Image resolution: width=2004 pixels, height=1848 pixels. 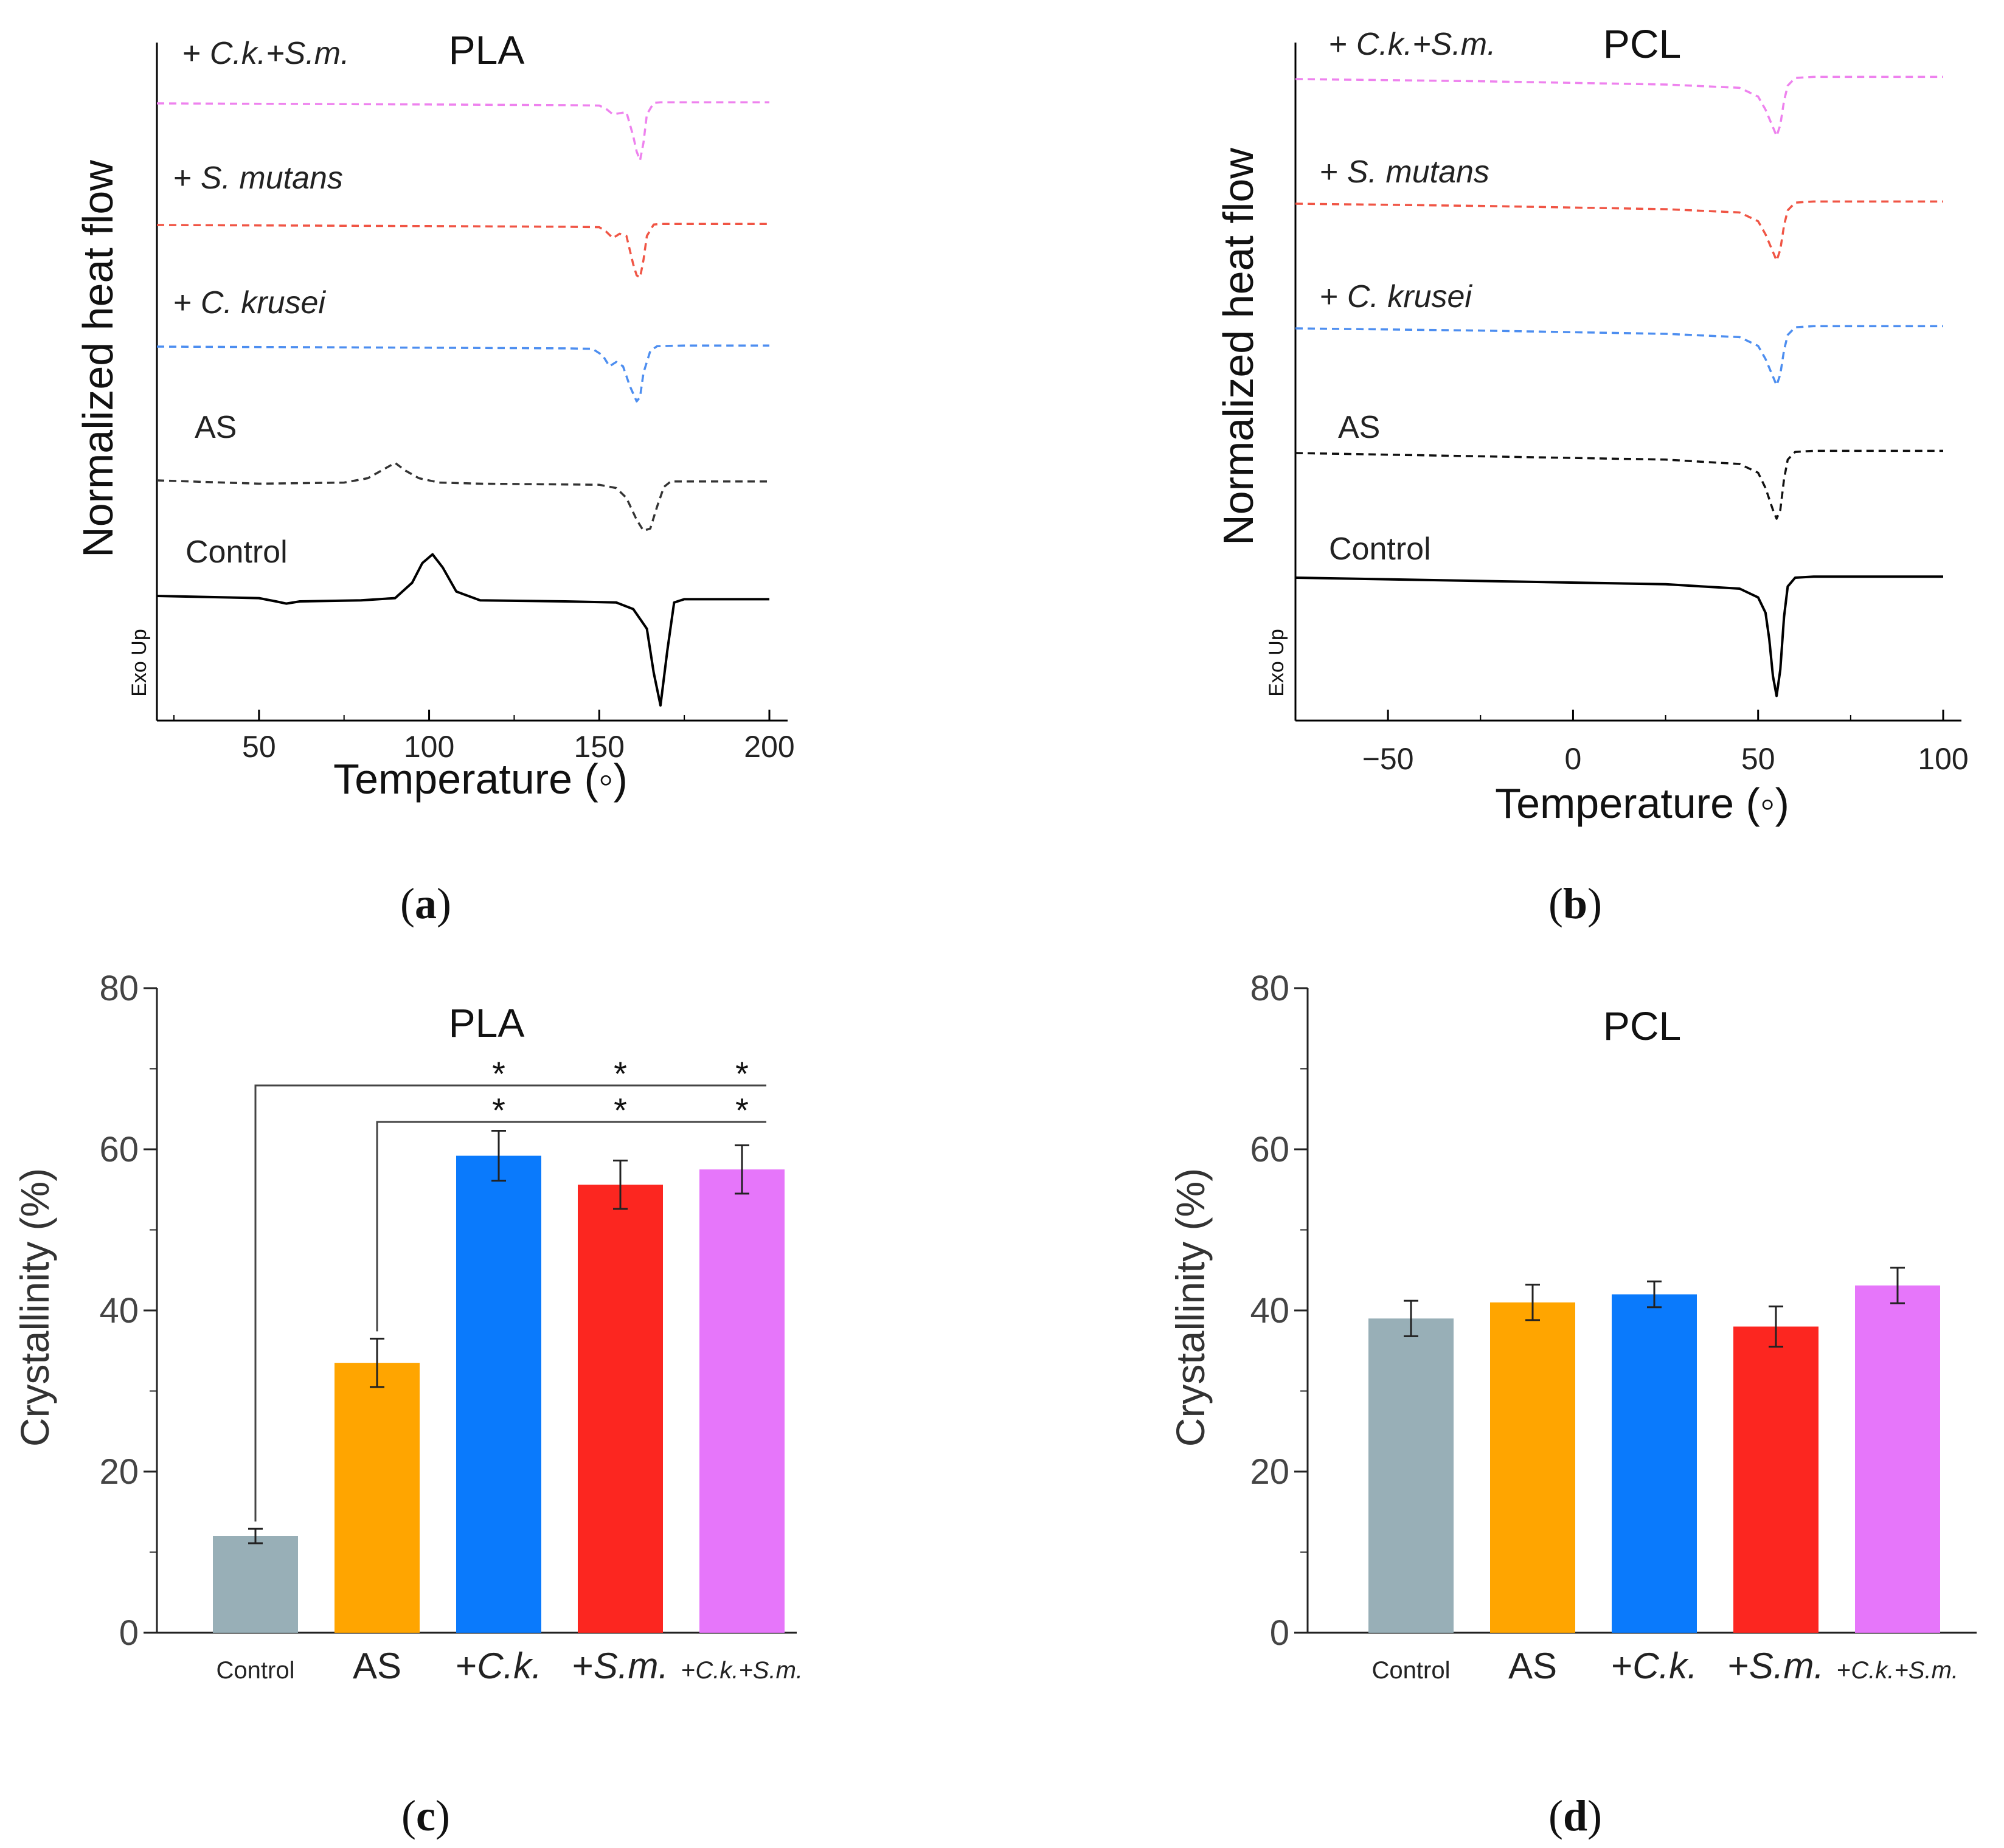 I want to click on x-tick-label: 200, so click(x=769, y=747).